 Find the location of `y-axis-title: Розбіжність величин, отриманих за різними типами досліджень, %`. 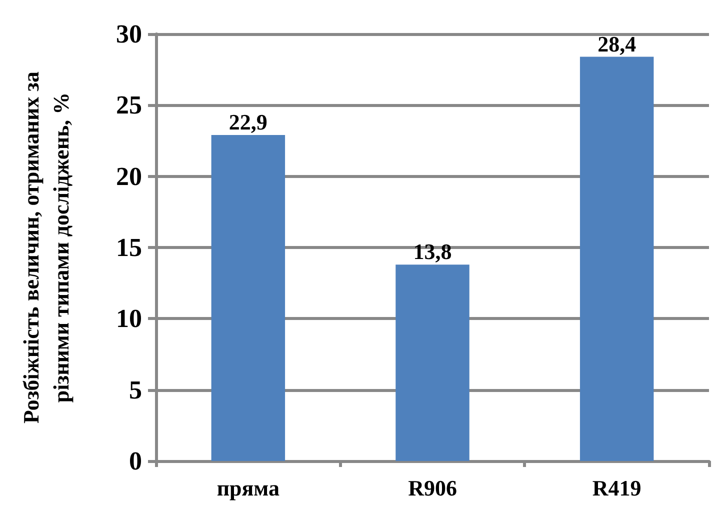

y-axis-title: Розбіжність величин, отриманих за різними типами досліджень, % is located at coordinates (46, 248).